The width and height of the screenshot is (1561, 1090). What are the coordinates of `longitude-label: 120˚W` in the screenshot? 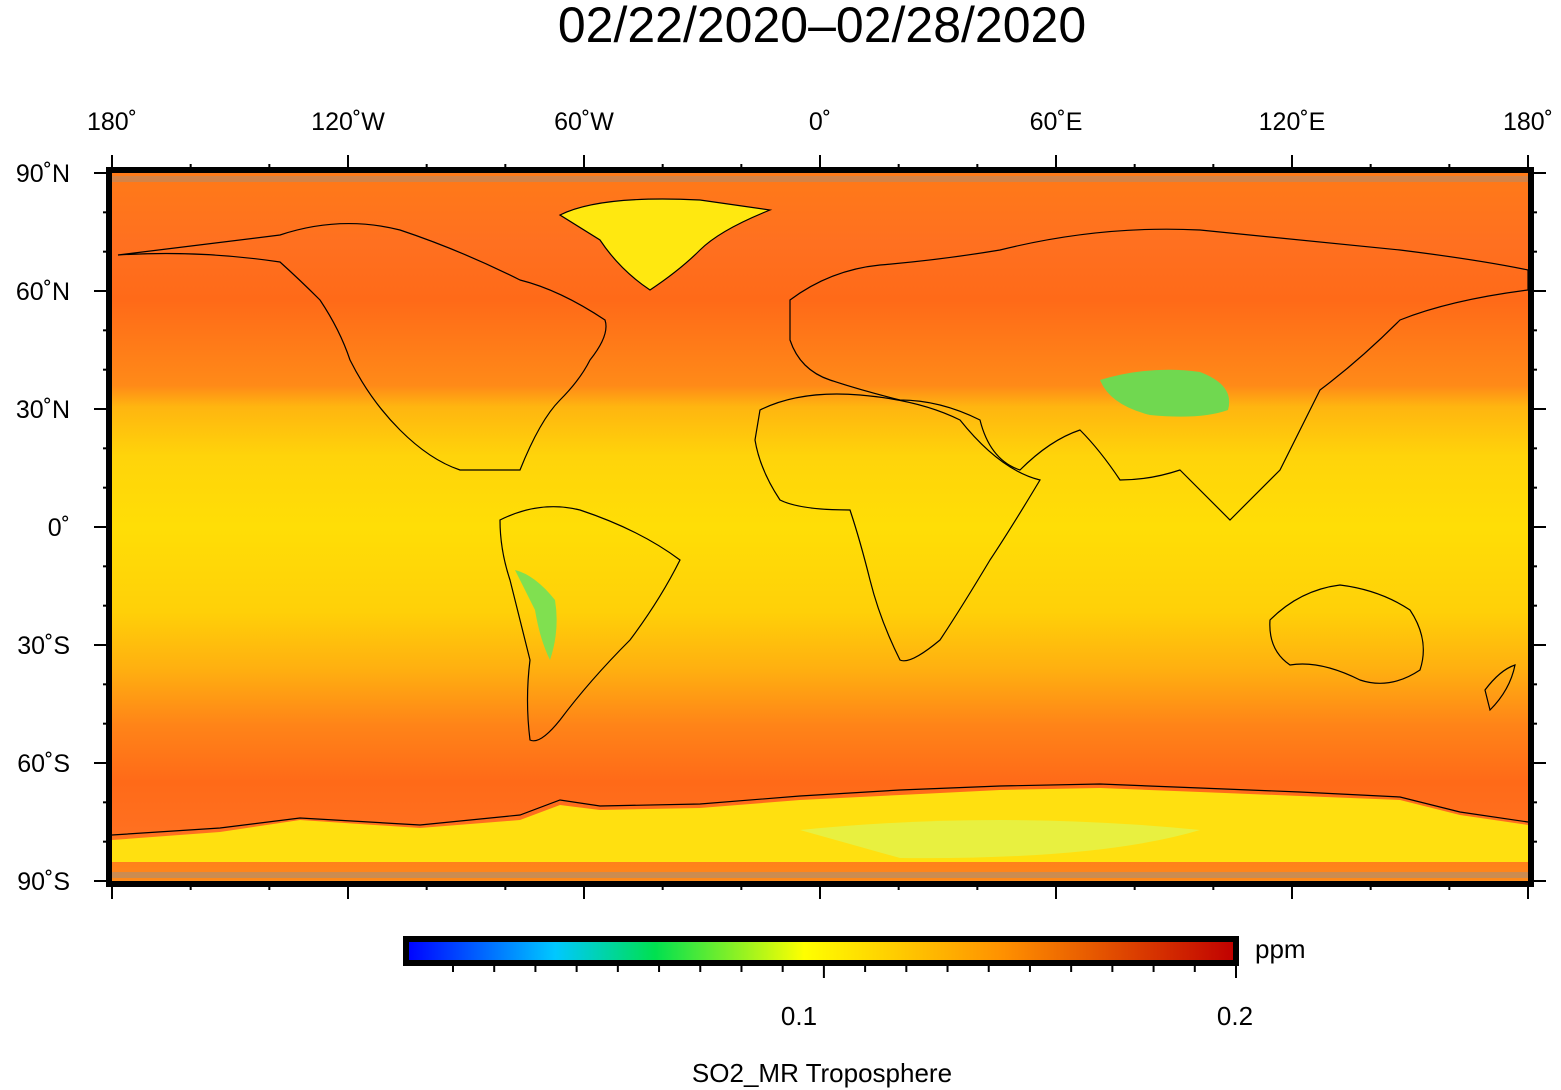 It's located at (348, 122).